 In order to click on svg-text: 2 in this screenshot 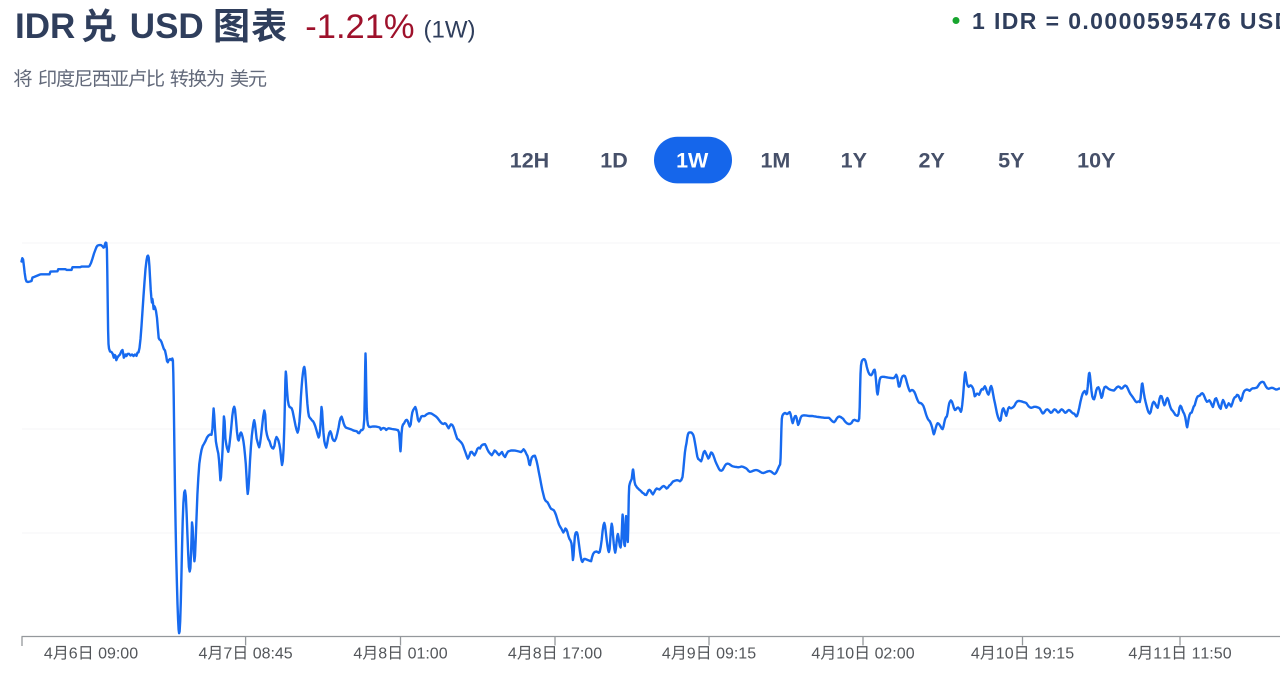, I will do `click(887, 654)`.